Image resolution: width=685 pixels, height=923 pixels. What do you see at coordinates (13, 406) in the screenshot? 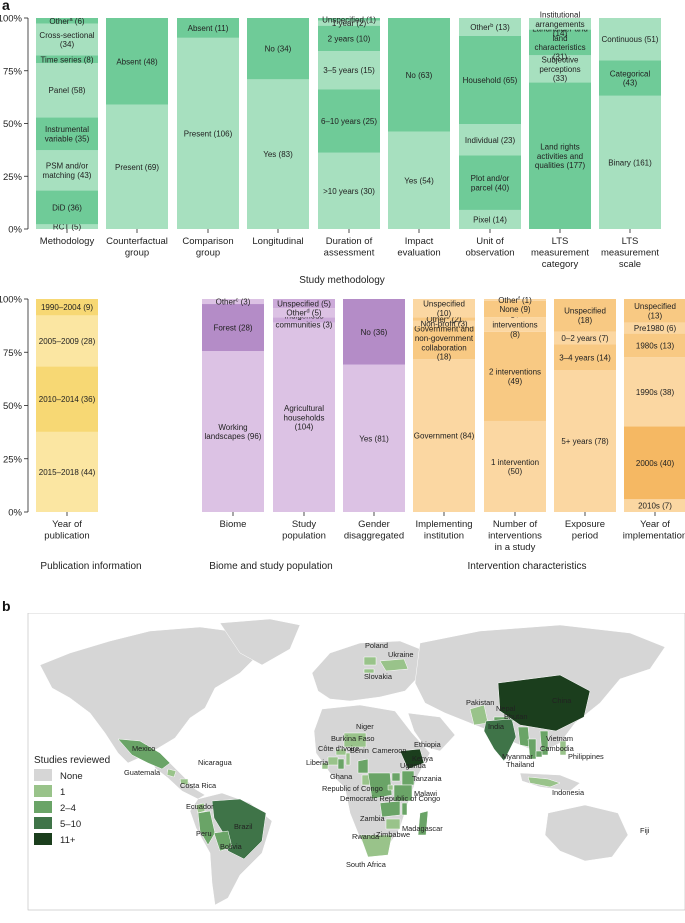
I see `y-tick-label: 50%` at bounding box center [13, 406].